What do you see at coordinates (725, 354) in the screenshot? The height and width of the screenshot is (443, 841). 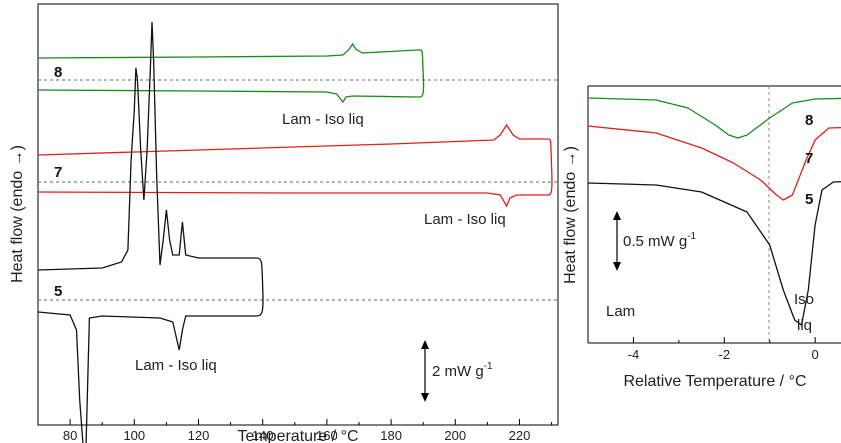 I see `right-x-tick-label-1: -2` at bounding box center [725, 354].